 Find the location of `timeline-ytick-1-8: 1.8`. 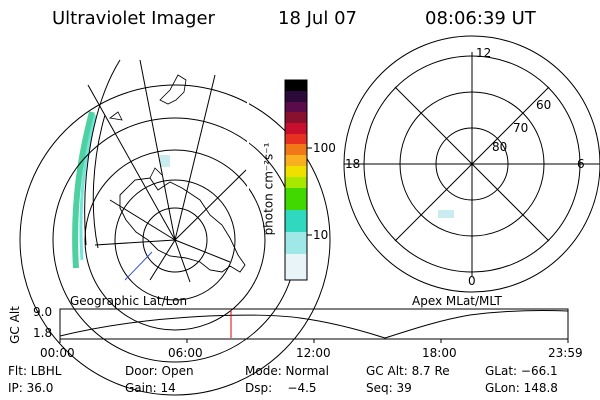

timeline-ytick-1-8: 1.8 is located at coordinates (43, 333).